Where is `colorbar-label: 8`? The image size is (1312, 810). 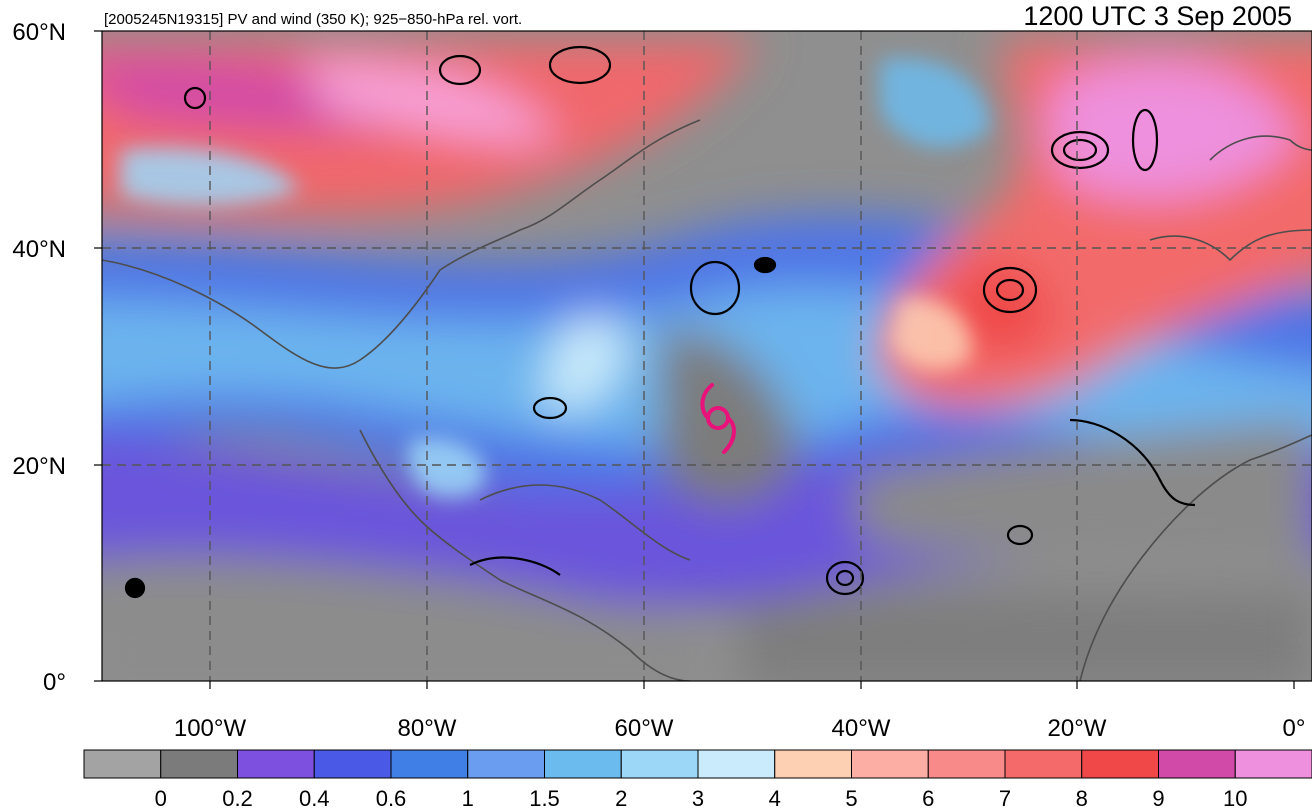
colorbar-label: 8 is located at coordinates (1082, 798).